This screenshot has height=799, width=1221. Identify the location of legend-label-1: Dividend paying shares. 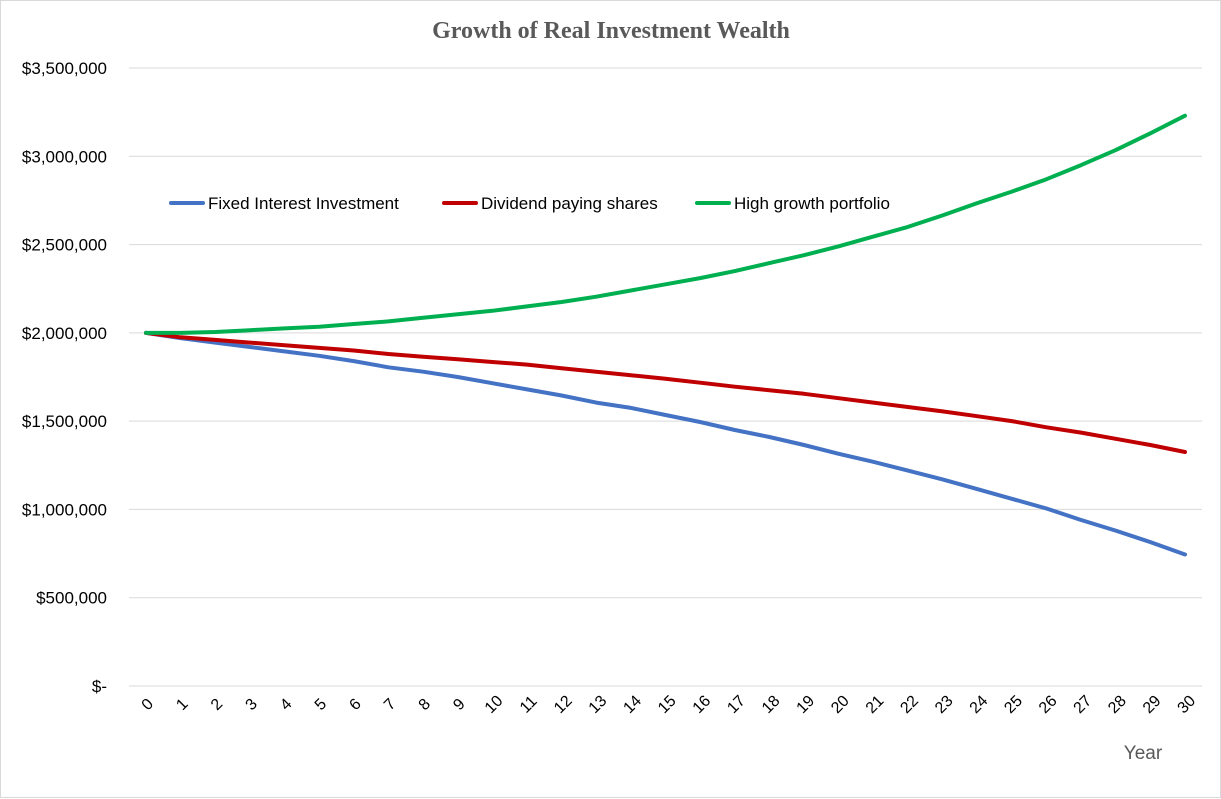
(569, 203).